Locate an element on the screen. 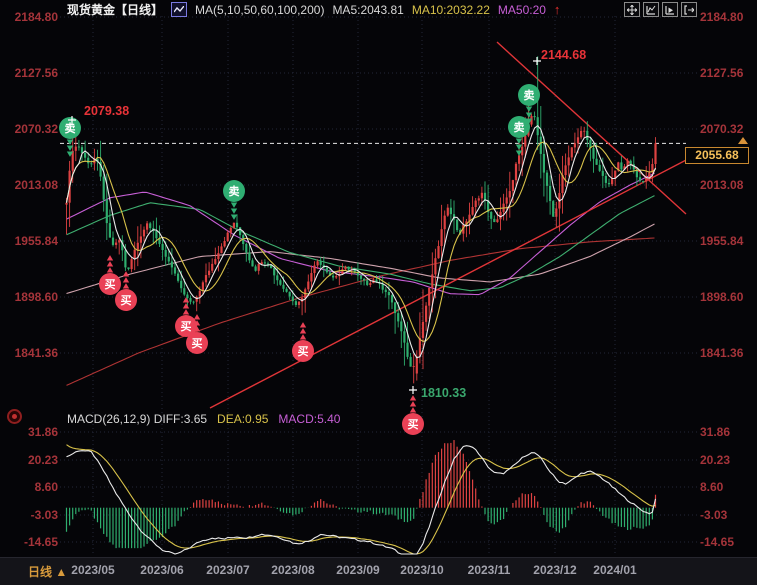 This screenshot has height=585, width=757. chart-play-icon is located at coordinates (670, 9).